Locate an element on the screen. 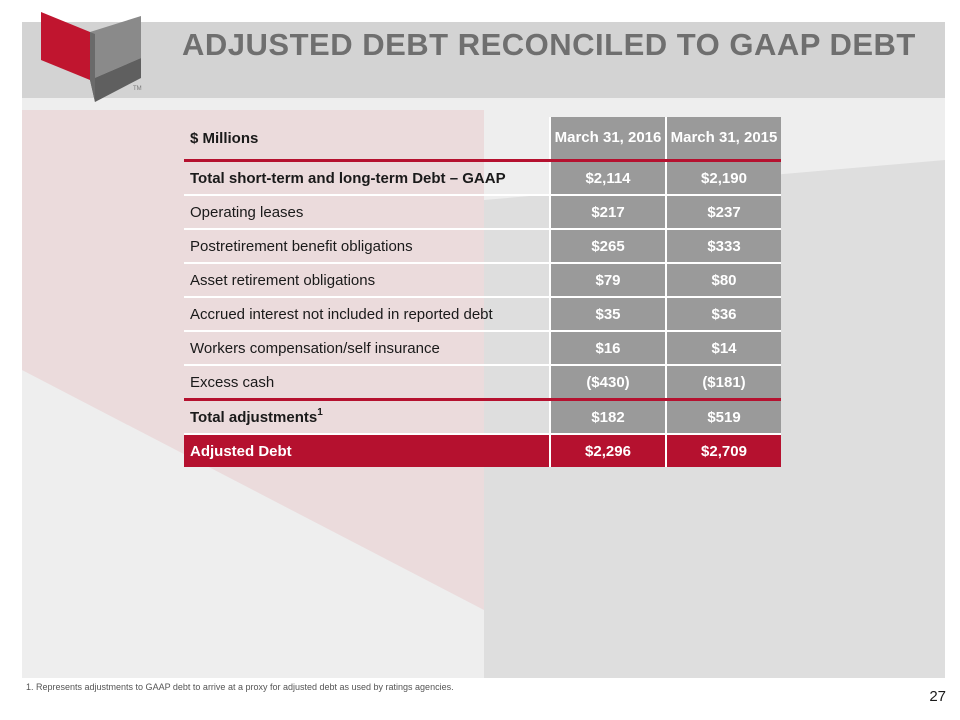 This screenshot has height=720, width=960. row-label: Adjusted Debt is located at coordinates (367, 450).